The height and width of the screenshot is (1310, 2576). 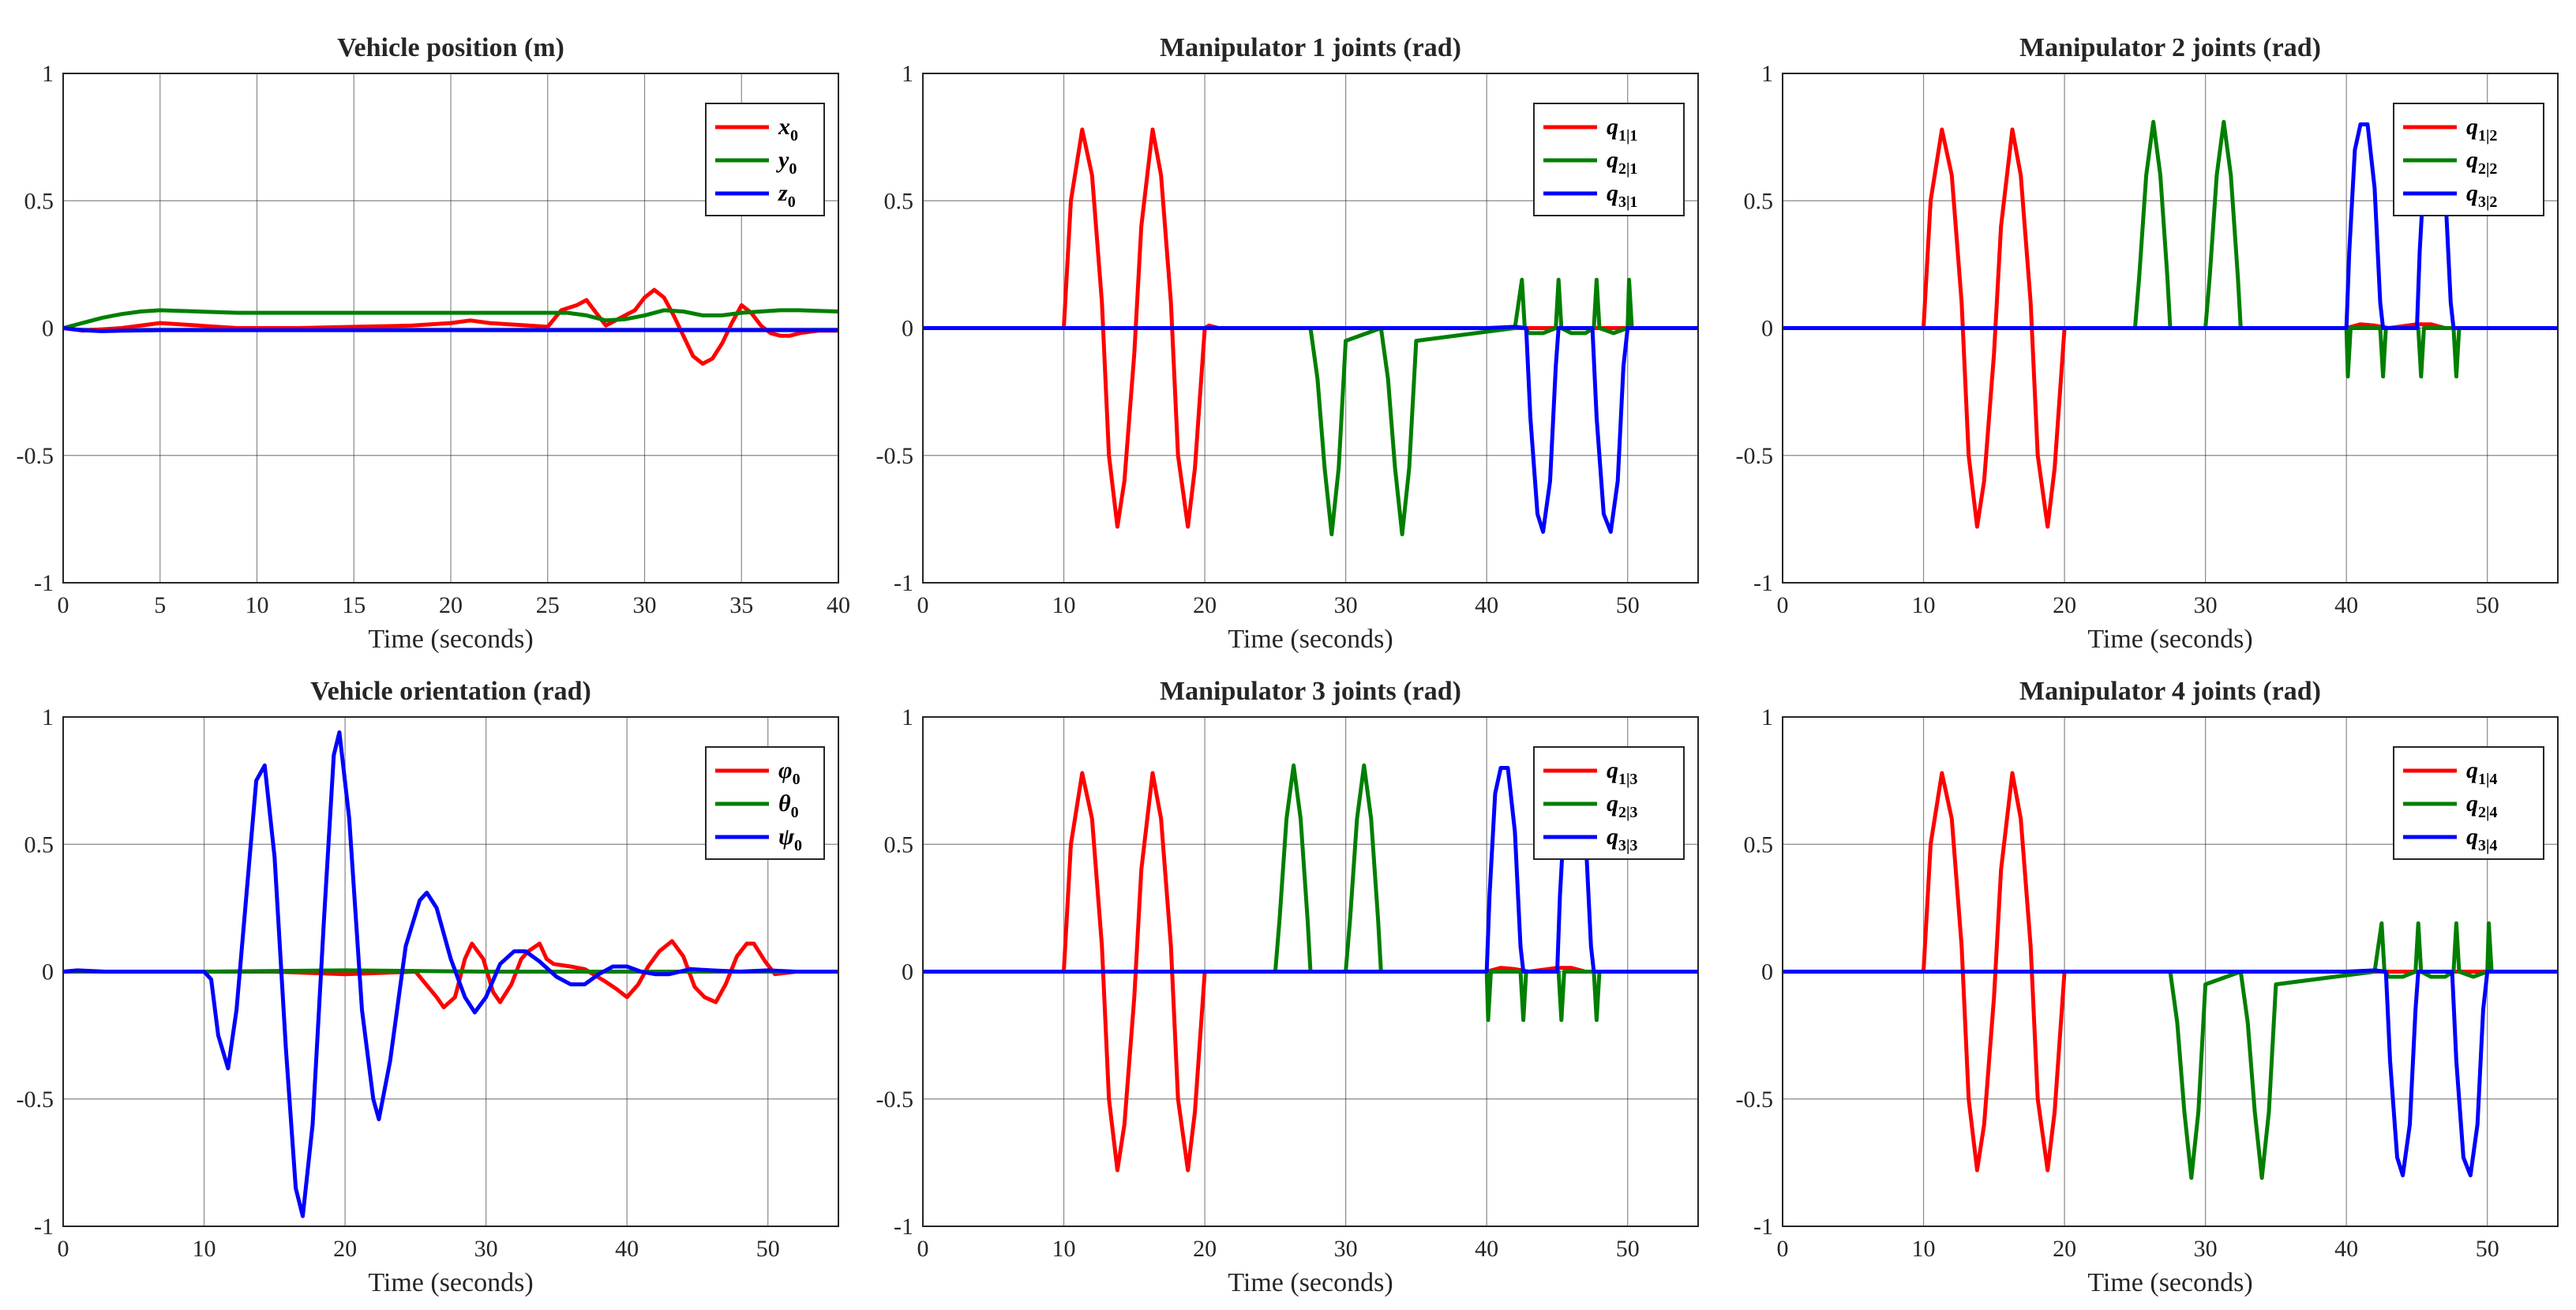 What do you see at coordinates (2170, 1073) in the screenshot?
I see `series-line-q3|4` at bounding box center [2170, 1073].